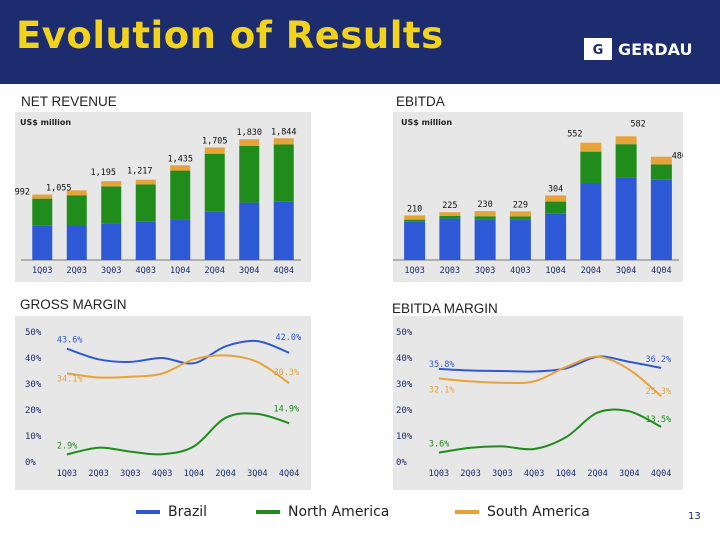  Describe the element at coordinates (538, 512) in the screenshot. I see `legend-label-south-america: South America` at that location.